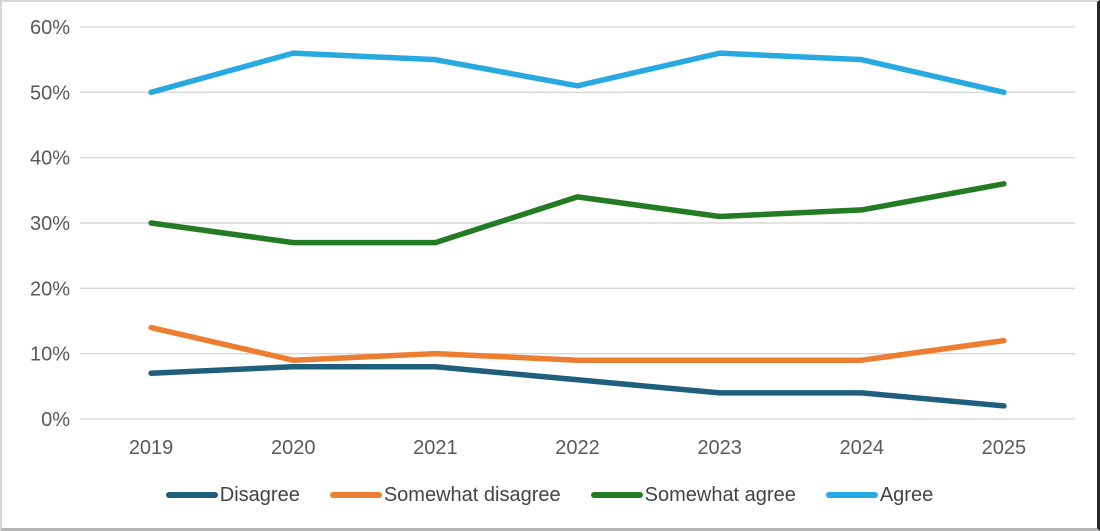  I want to click on x-axis-tick-label: 2025, so click(1004, 448).